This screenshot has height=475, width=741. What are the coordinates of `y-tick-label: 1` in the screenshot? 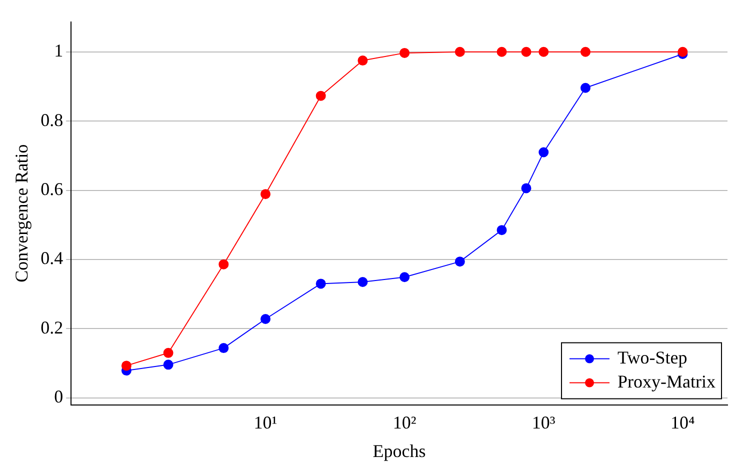 It's located at (59, 50).